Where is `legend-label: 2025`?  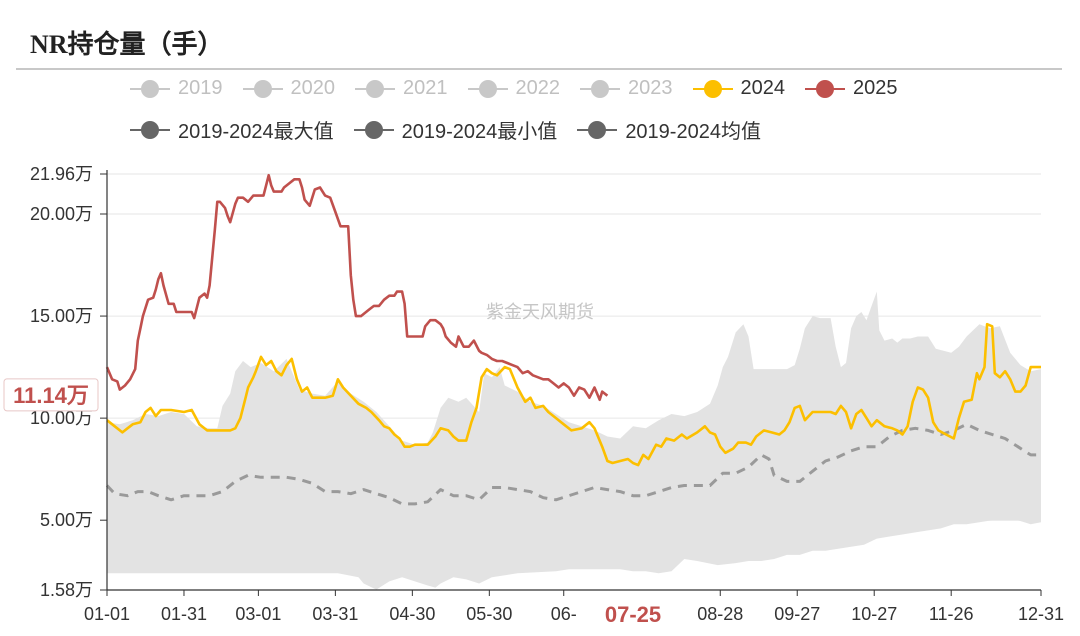 legend-label: 2025 is located at coordinates (875, 88).